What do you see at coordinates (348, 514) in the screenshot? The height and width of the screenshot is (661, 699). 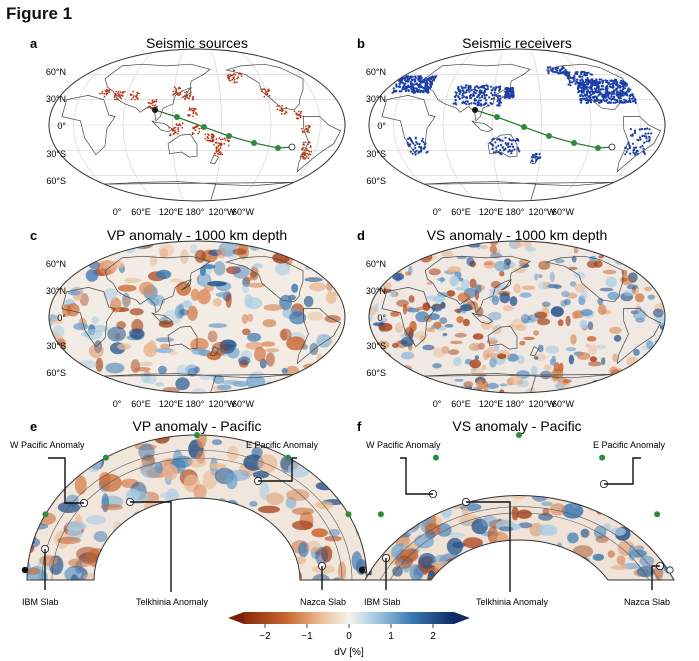 I see `section-path-marker` at bounding box center [348, 514].